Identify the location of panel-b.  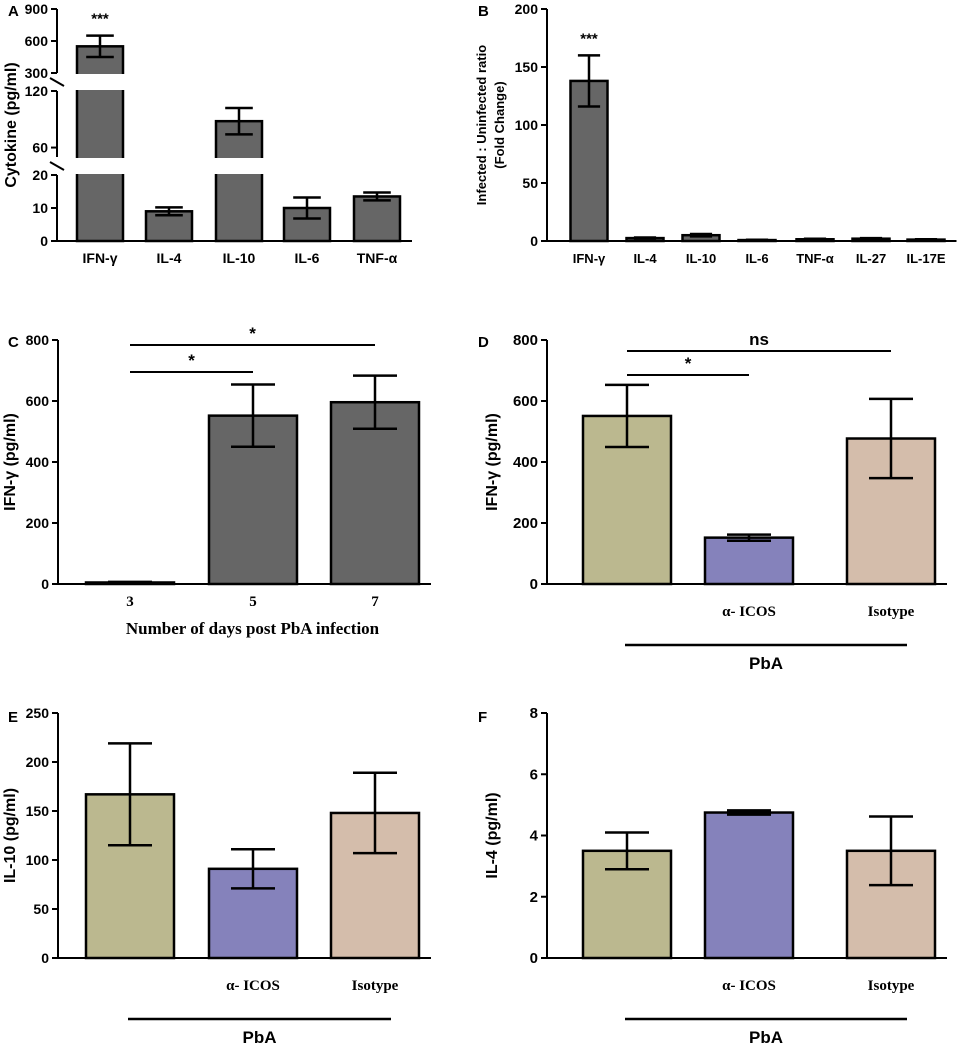
(749, 125).